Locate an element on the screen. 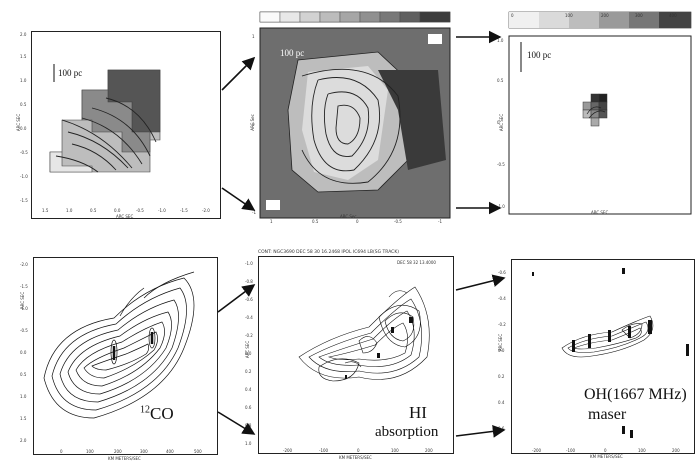  top-left-map is located at coordinates (105, 118).